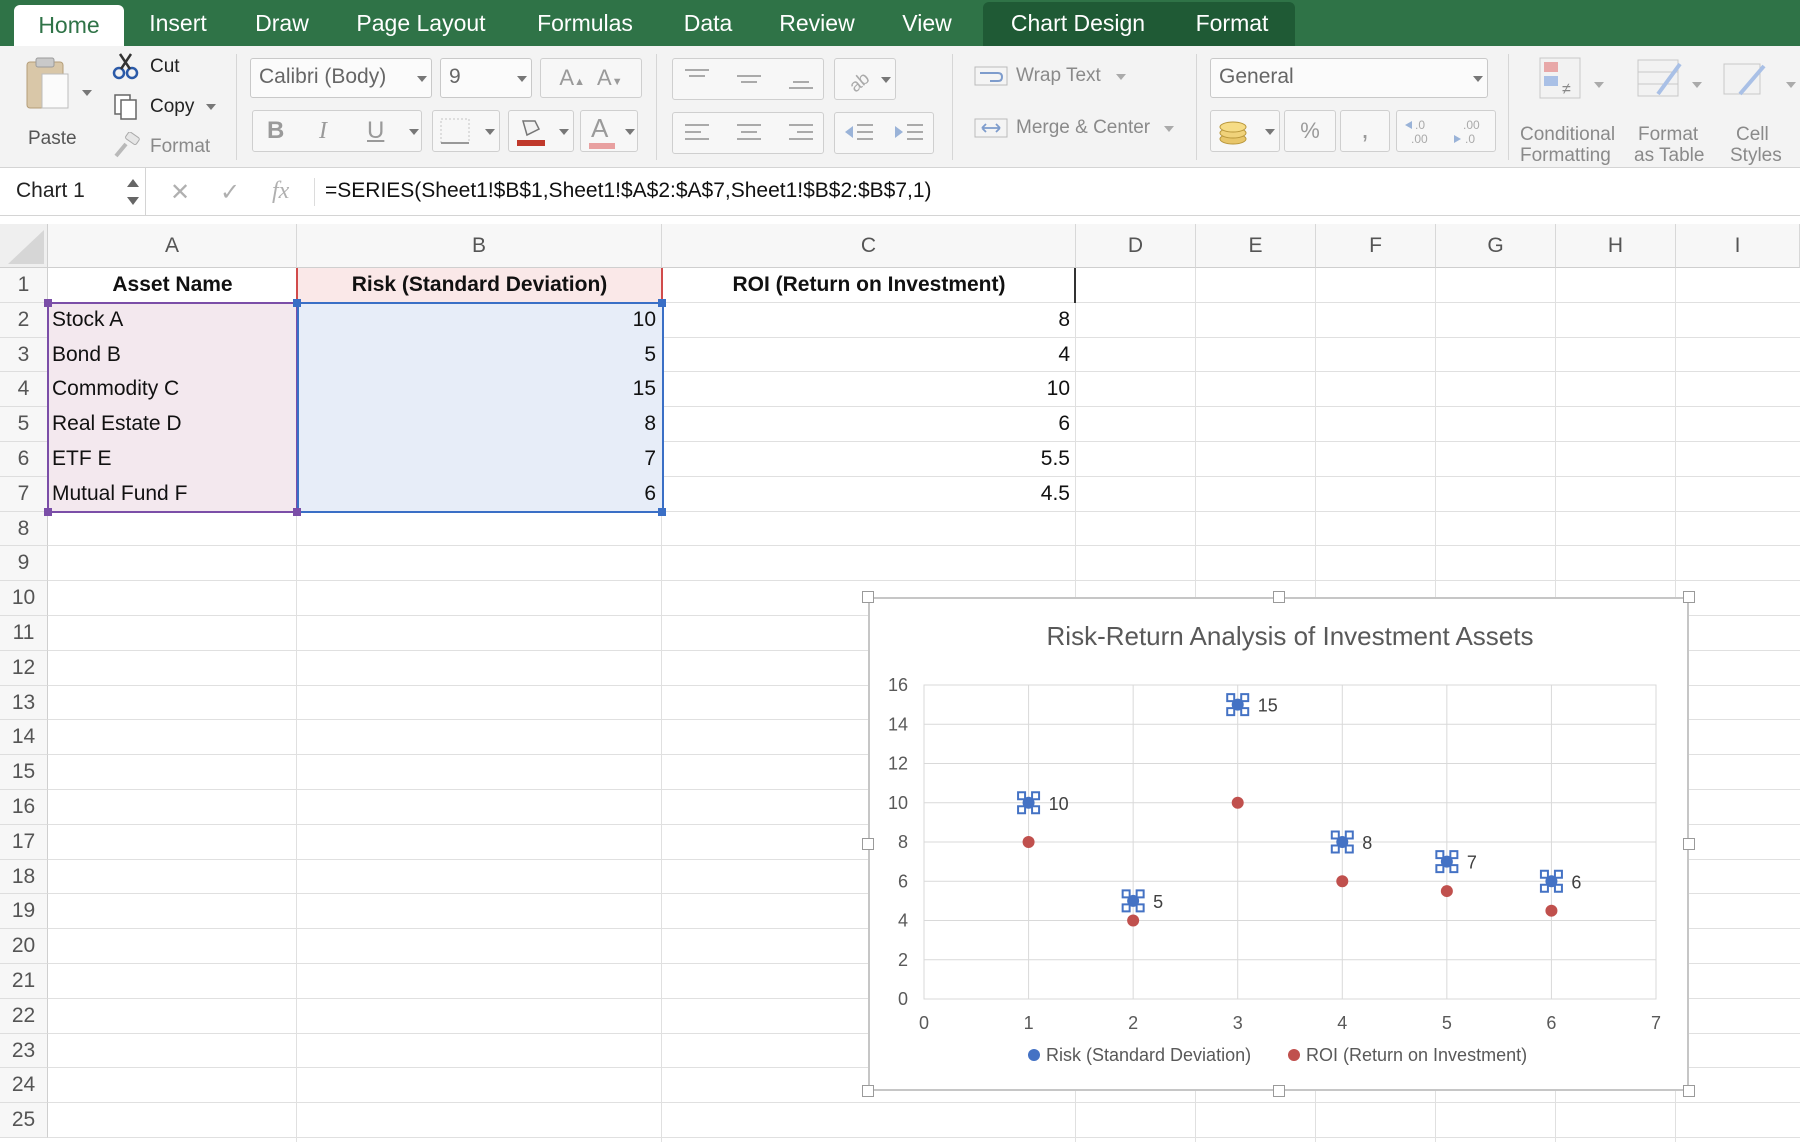  What do you see at coordinates (1245, 131) in the screenshot?
I see `accounting-format-button` at bounding box center [1245, 131].